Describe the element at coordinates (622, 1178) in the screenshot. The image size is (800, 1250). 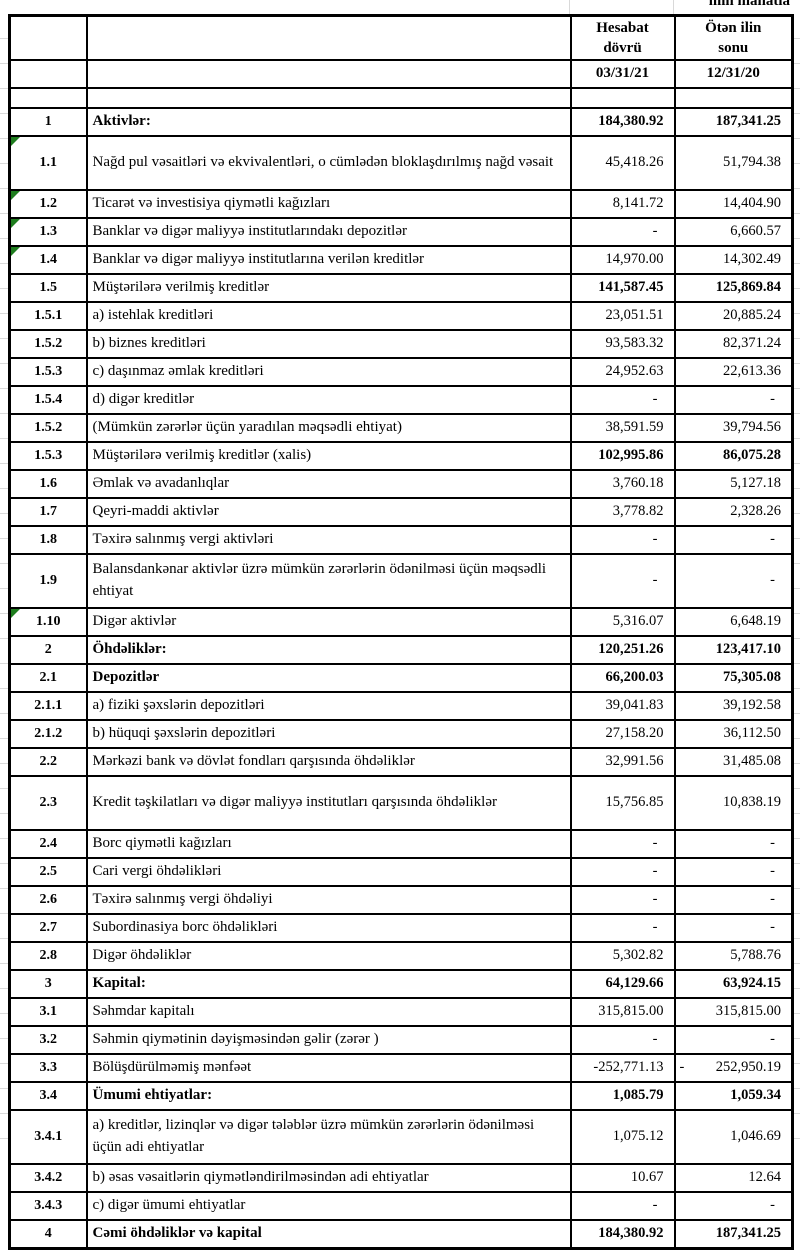
I see `current-period-cell: 10.67` at that location.